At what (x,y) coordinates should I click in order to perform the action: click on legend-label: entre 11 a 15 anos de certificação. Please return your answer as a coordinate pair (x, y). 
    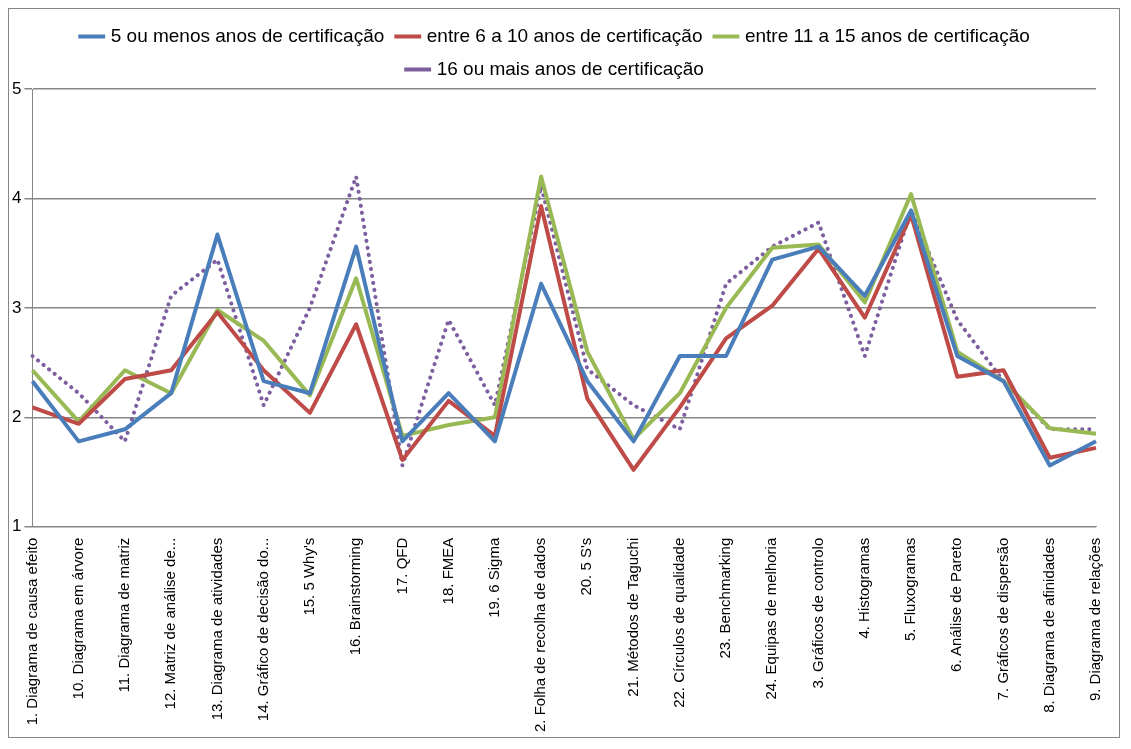
    Looking at the image, I should click on (887, 35).